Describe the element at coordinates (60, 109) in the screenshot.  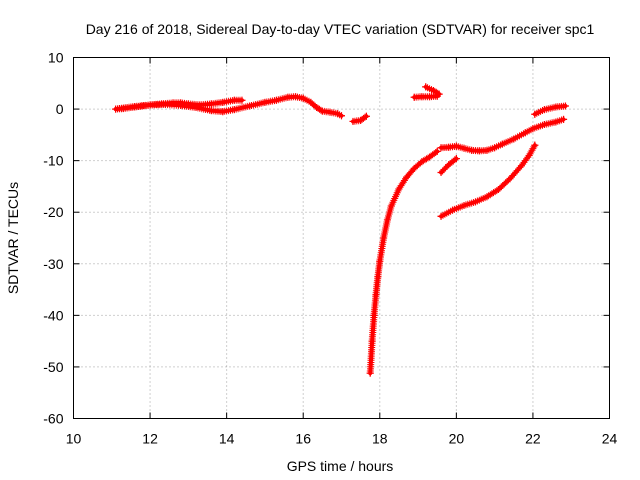
I see `y-tick-label: 0` at that location.